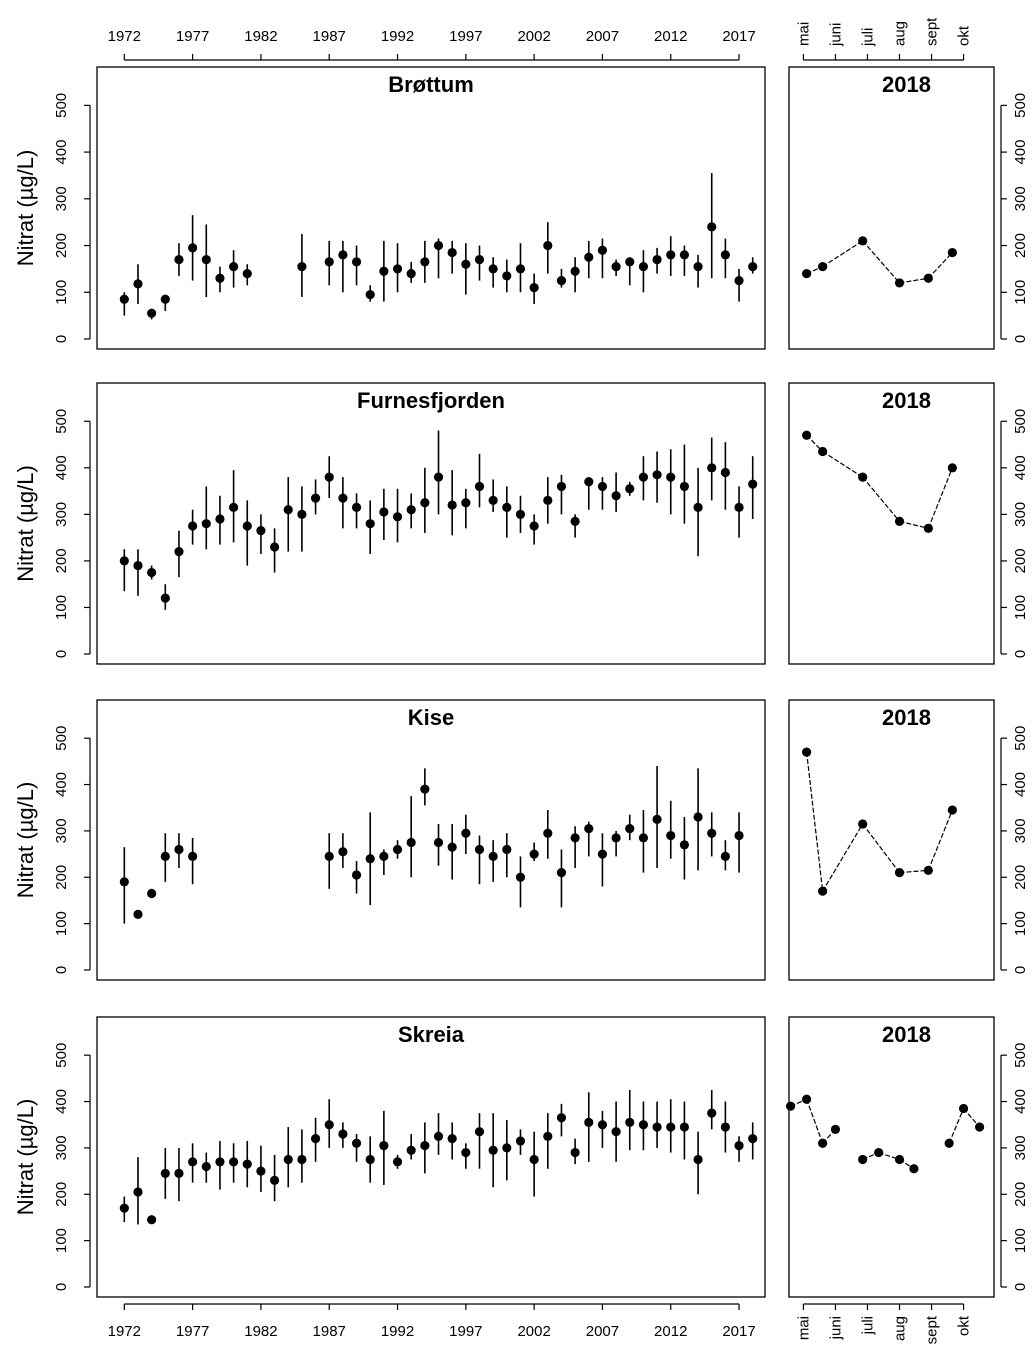  What do you see at coordinates (602, 36) in the screenshot?
I see `top-x-tick-label: 2007` at bounding box center [602, 36].